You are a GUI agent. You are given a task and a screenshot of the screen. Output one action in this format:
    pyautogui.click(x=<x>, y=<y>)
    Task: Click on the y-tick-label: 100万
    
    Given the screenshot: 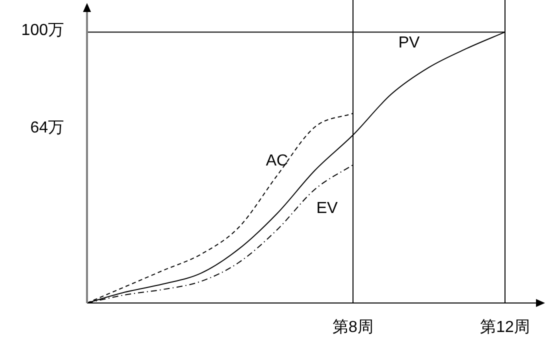 What is the action you would take?
    pyautogui.click(x=42, y=31)
    